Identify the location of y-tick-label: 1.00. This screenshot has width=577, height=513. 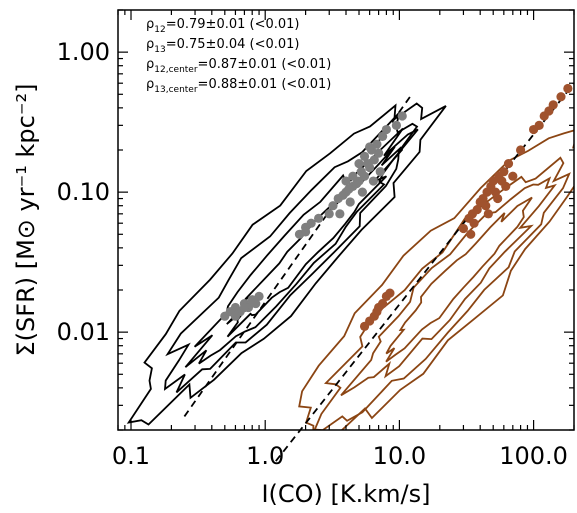
(83, 52).